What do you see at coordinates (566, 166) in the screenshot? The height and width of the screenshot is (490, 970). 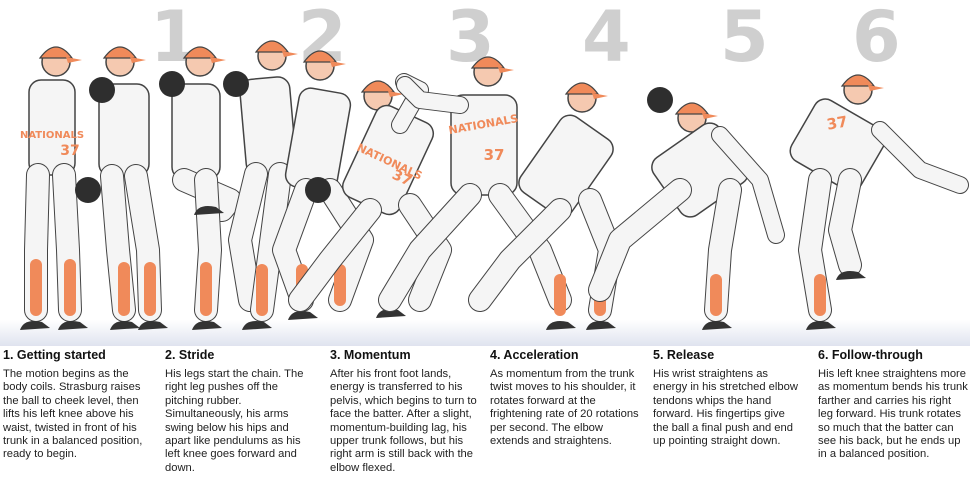 I see `pitcher-4-torso` at bounding box center [566, 166].